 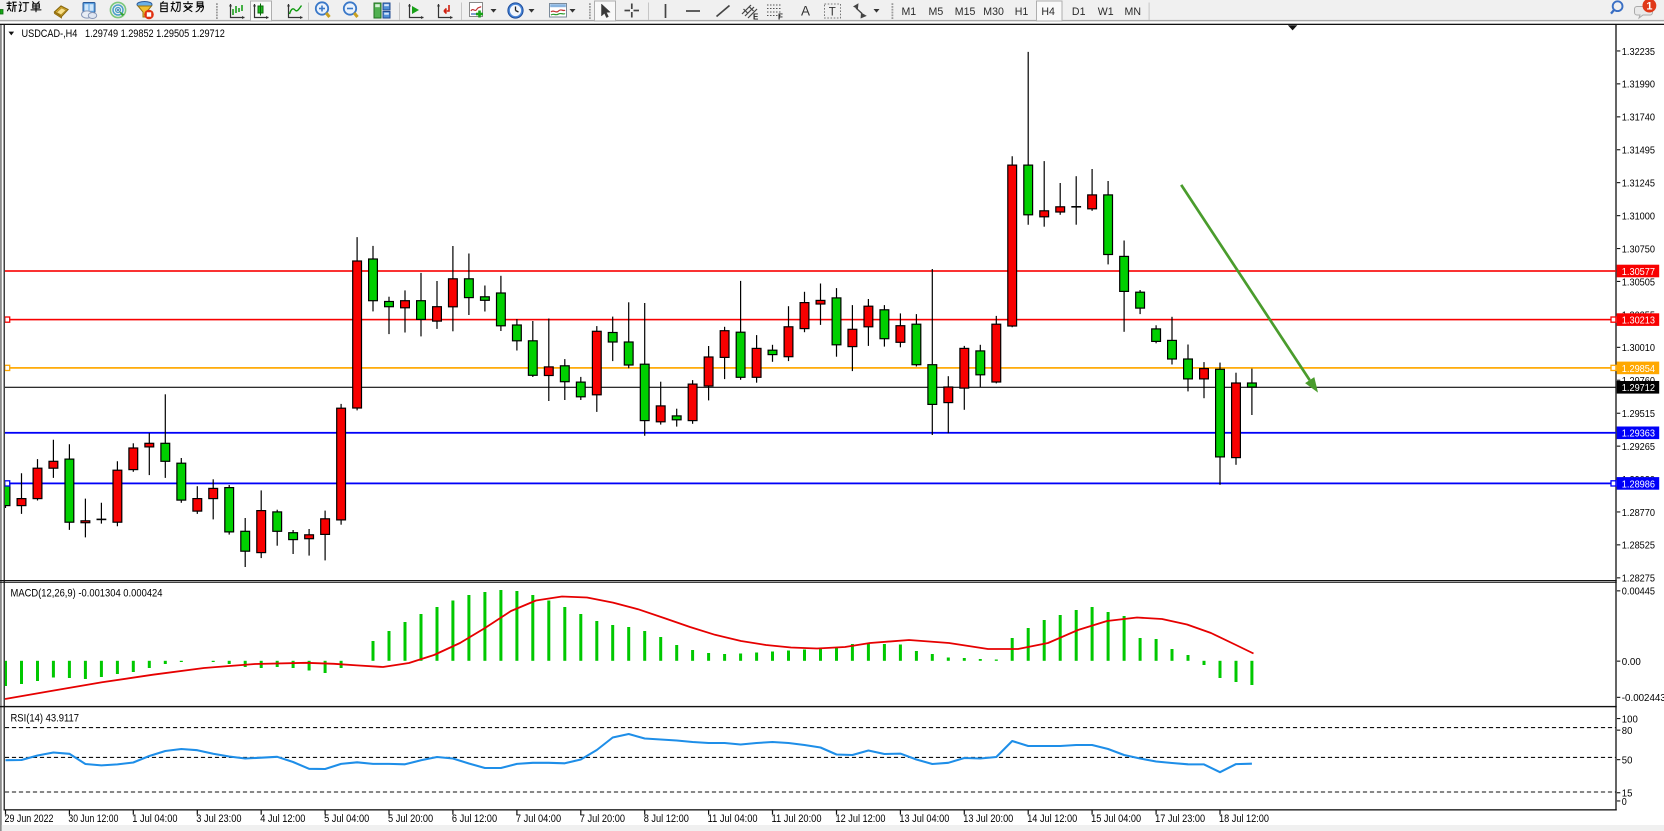 What do you see at coordinates (1627, 731) in the screenshot?
I see `svg-text: 80` at bounding box center [1627, 731].